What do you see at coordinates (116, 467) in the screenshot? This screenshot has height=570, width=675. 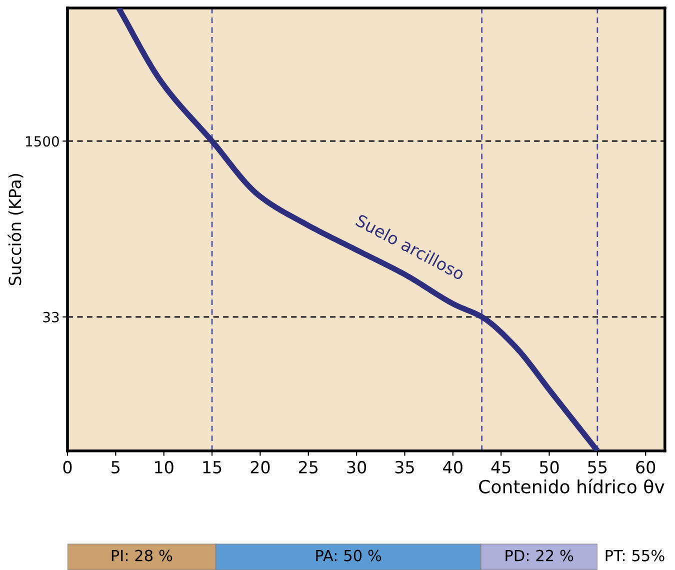 I see `x-tick-label: 5` at bounding box center [116, 467].